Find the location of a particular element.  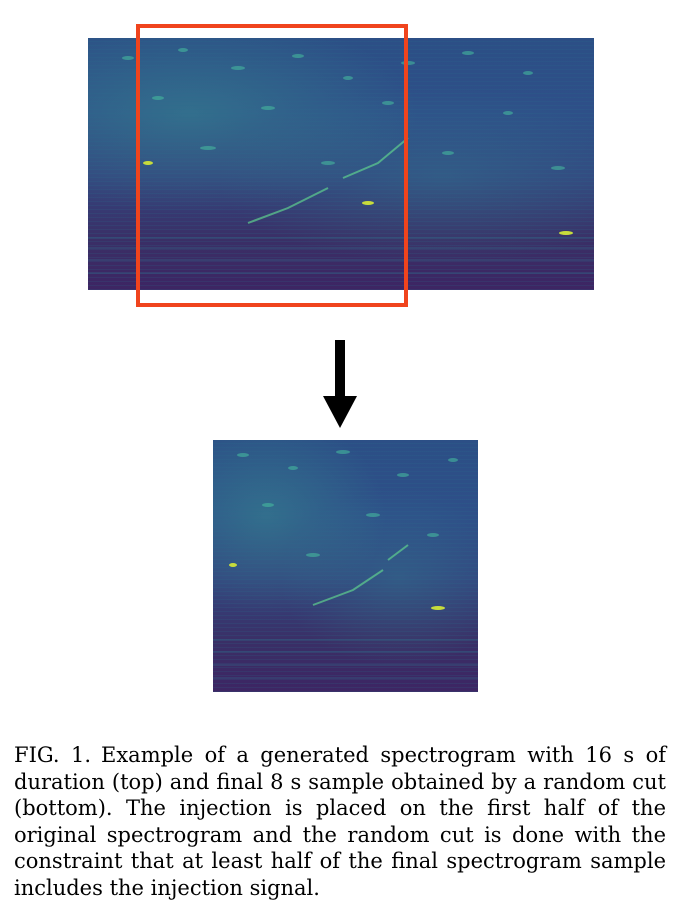

cut-spectrogram-texture is located at coordinates (345, 564).